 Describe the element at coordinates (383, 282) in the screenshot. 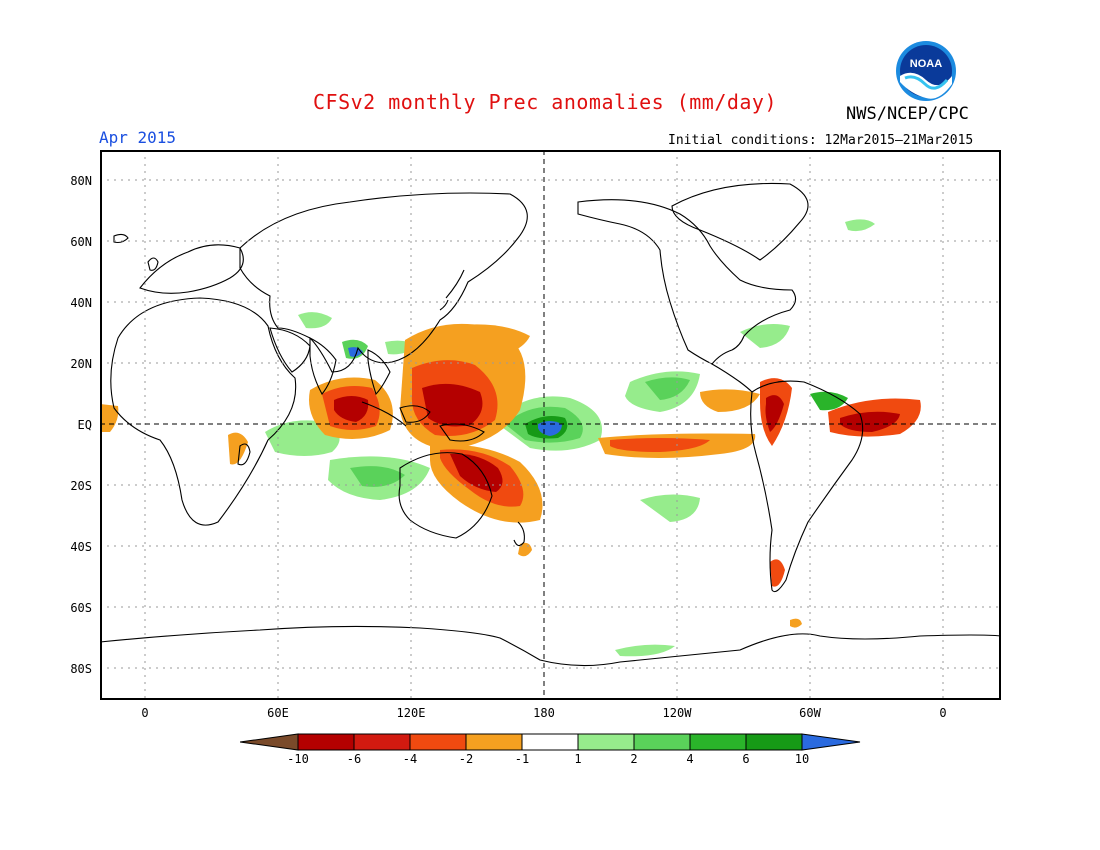

I see `coast-asia` at that location.